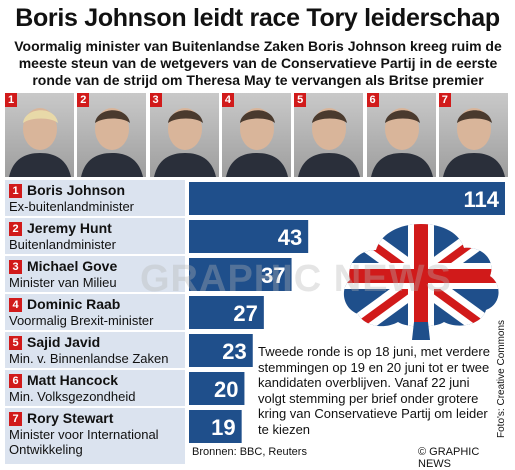  I want to click on candidate-role: Minister van Milieu, so click(63, 282).